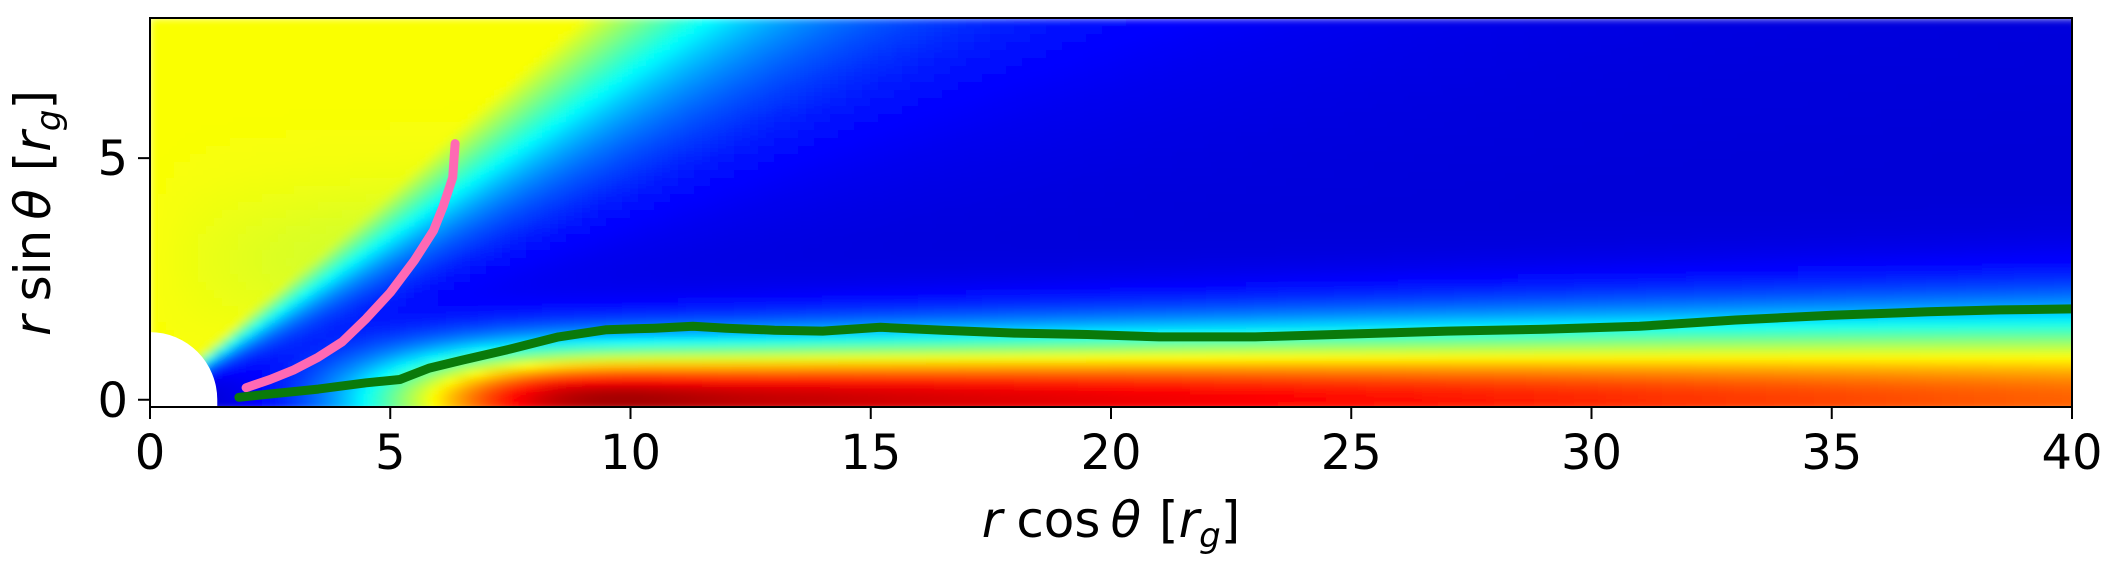  What do you see at coordinates (150, 453) in the screenshot?
I see `x-tick-label: 0` at bounding box center [150, 453].